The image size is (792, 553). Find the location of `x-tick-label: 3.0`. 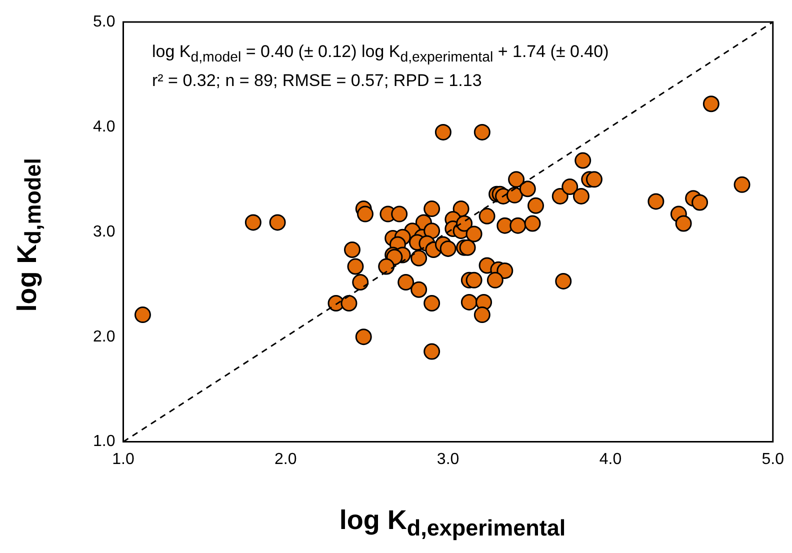

x-tick-label: 3.0 is located at coordinates (448, 459).